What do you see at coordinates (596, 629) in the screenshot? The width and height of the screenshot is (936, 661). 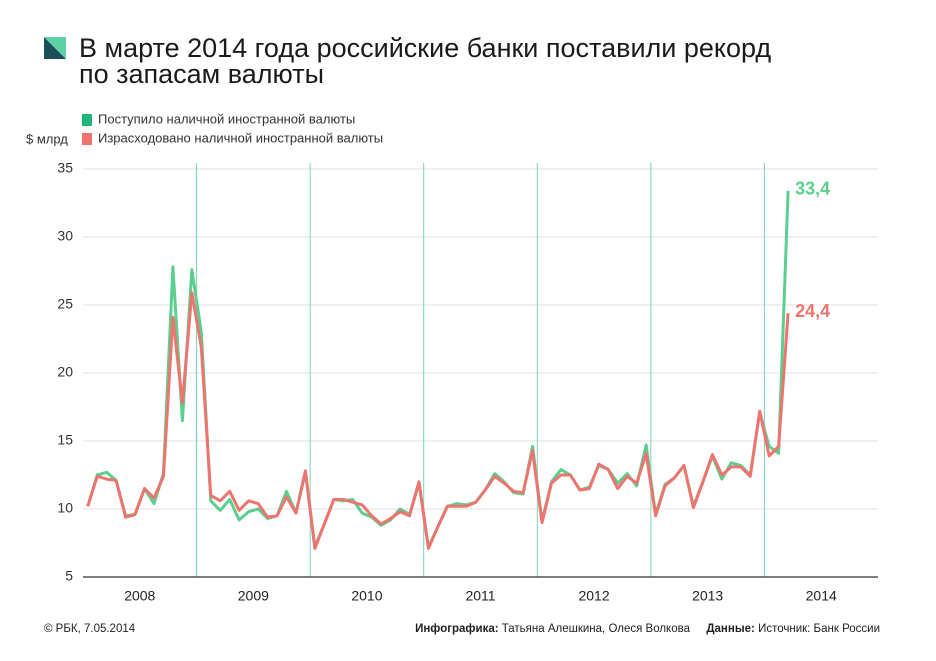 I see `credits-names: Татьяна Алешкина, Олеся Волкова` at bounding box center [596, 629].